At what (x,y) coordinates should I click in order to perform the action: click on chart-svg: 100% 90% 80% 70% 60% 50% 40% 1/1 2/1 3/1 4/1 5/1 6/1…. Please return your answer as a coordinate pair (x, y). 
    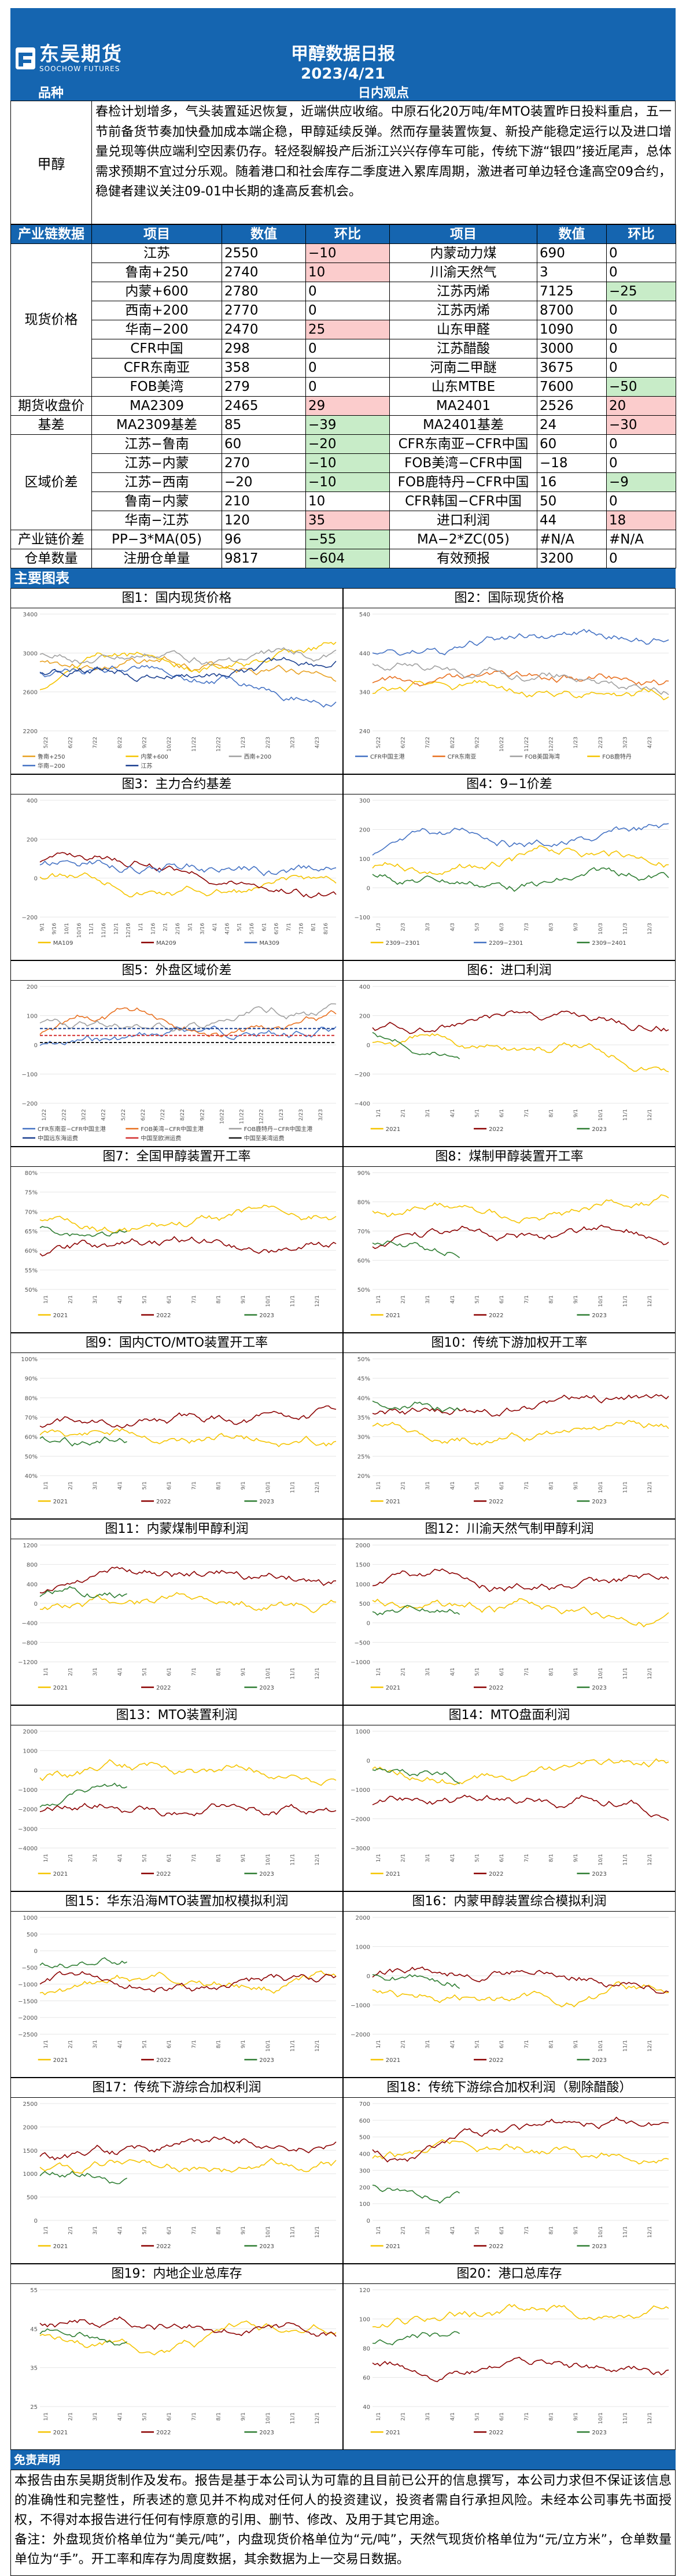
    Looking at the image, I should click on (179, 1431).